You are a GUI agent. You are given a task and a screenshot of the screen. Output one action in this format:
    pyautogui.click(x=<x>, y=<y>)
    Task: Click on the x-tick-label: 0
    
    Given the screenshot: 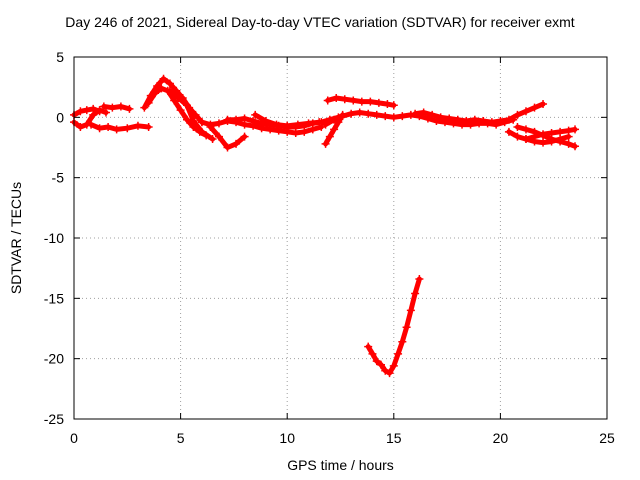 What is the action you would take?
    pyautogui.click(x=74, y=438)
    